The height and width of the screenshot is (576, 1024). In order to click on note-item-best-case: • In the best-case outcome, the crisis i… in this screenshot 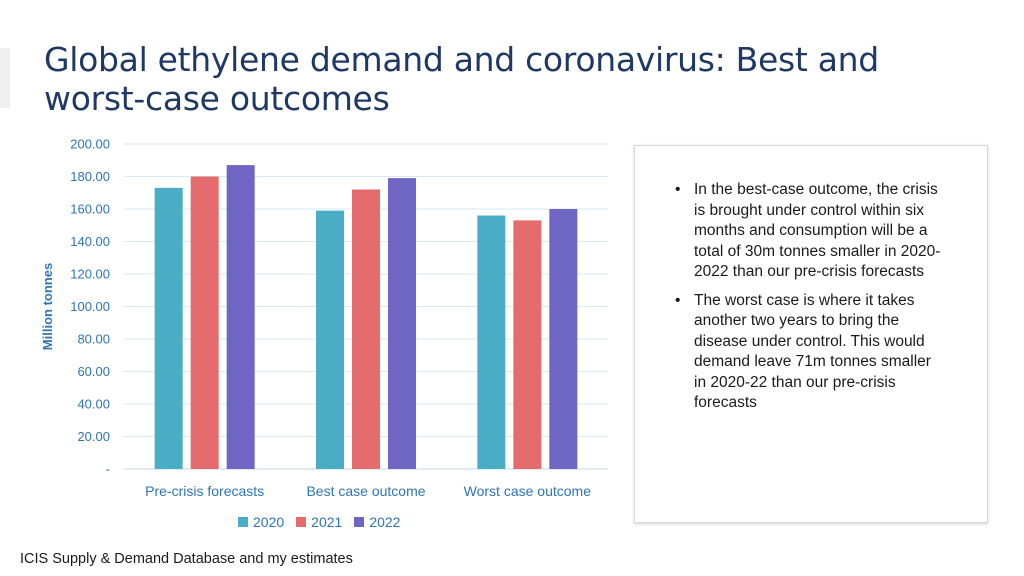, I will do `click(810, 231)`.